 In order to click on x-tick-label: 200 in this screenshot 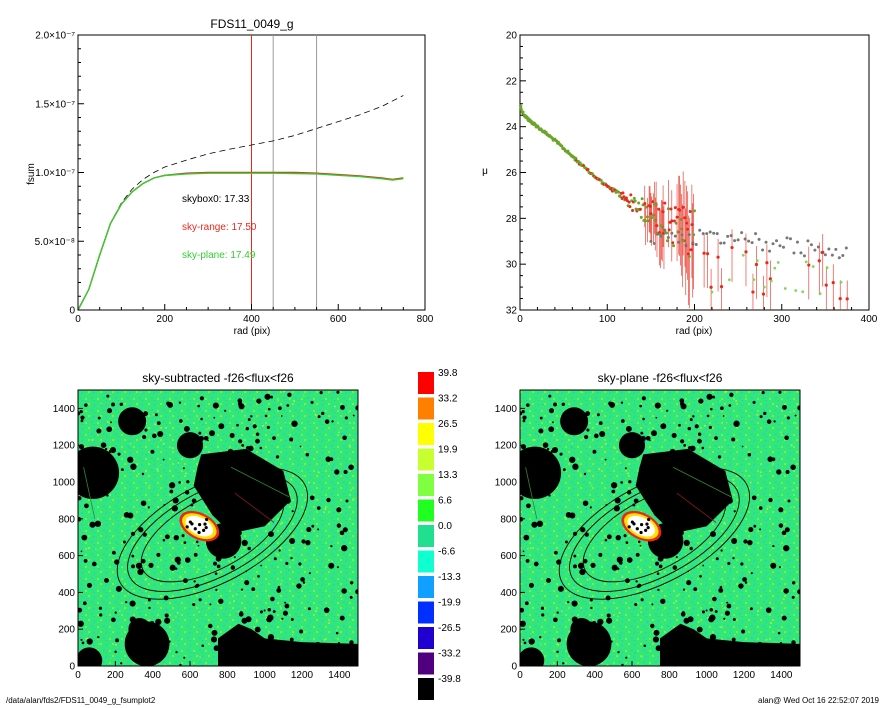, I will do `click(115, 675)`.